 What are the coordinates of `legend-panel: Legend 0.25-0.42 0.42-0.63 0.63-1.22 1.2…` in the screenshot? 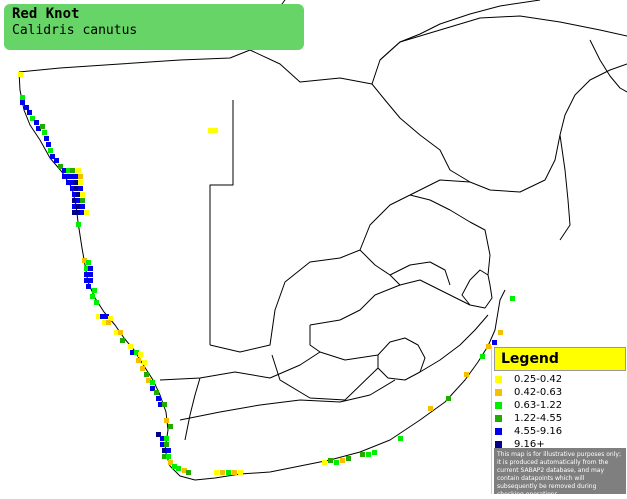 It's located at (559, 422).